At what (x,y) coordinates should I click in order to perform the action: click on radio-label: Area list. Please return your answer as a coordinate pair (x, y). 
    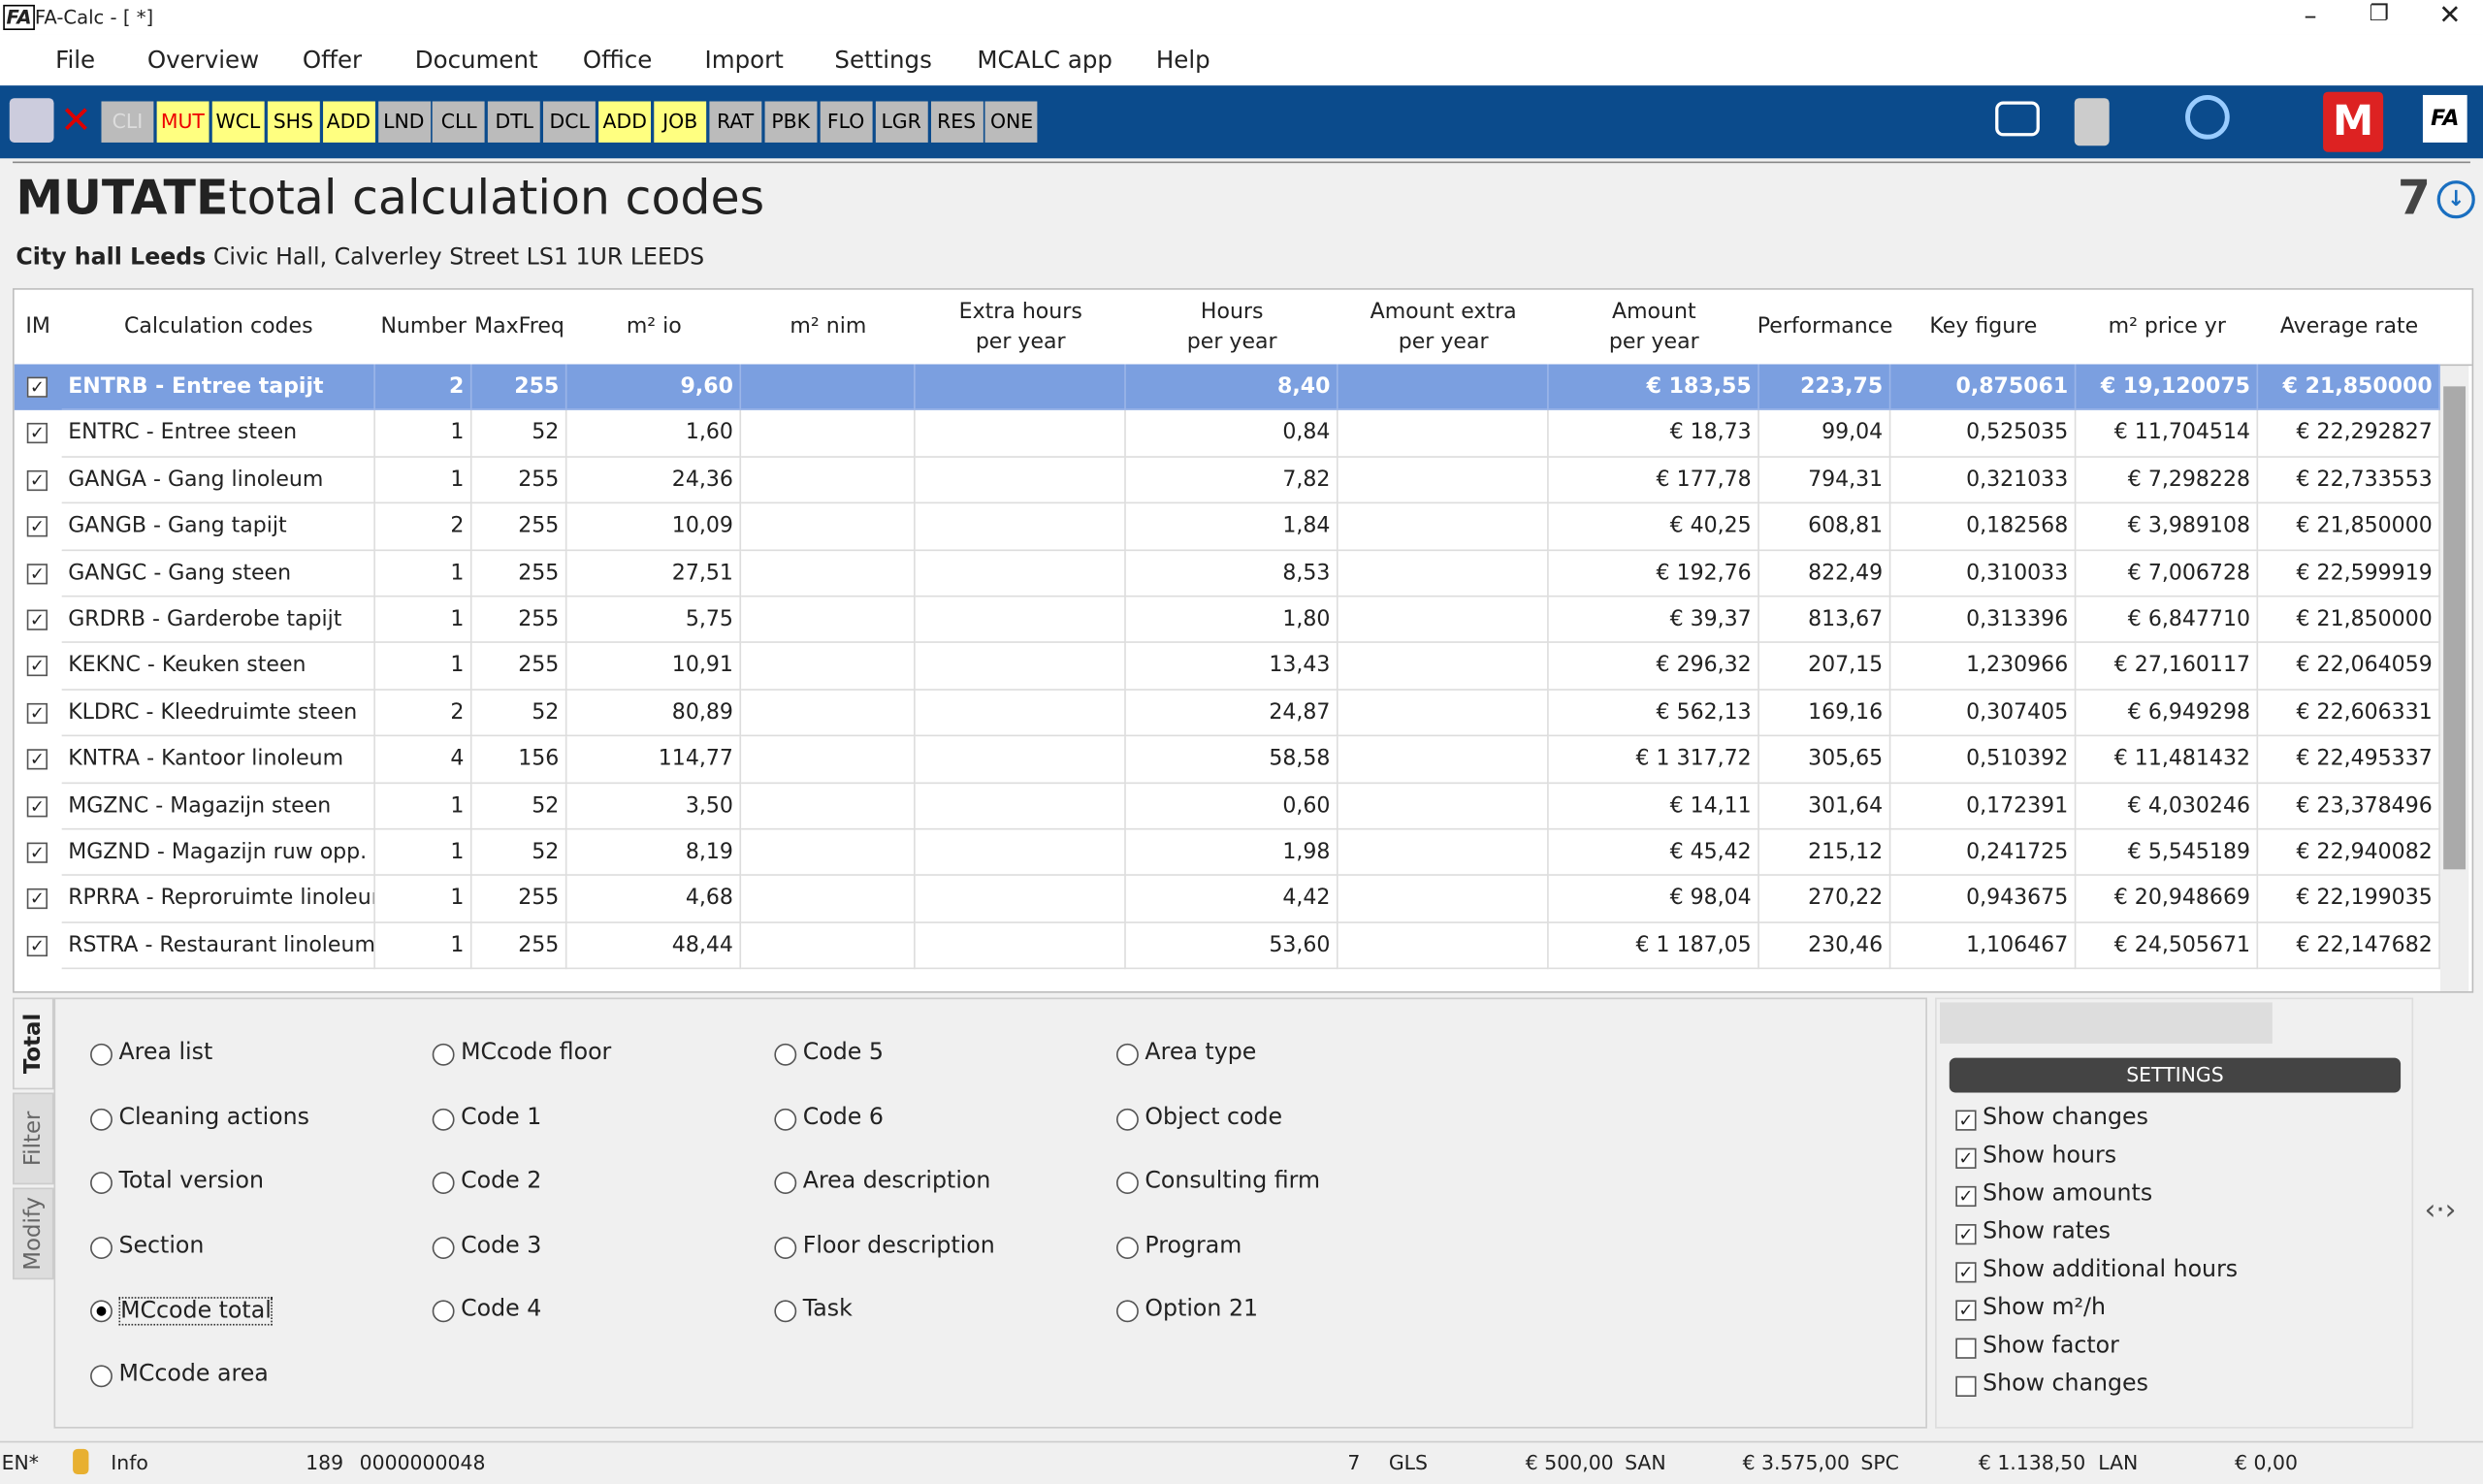
    Looking at the image, I should click on (166, 1053).